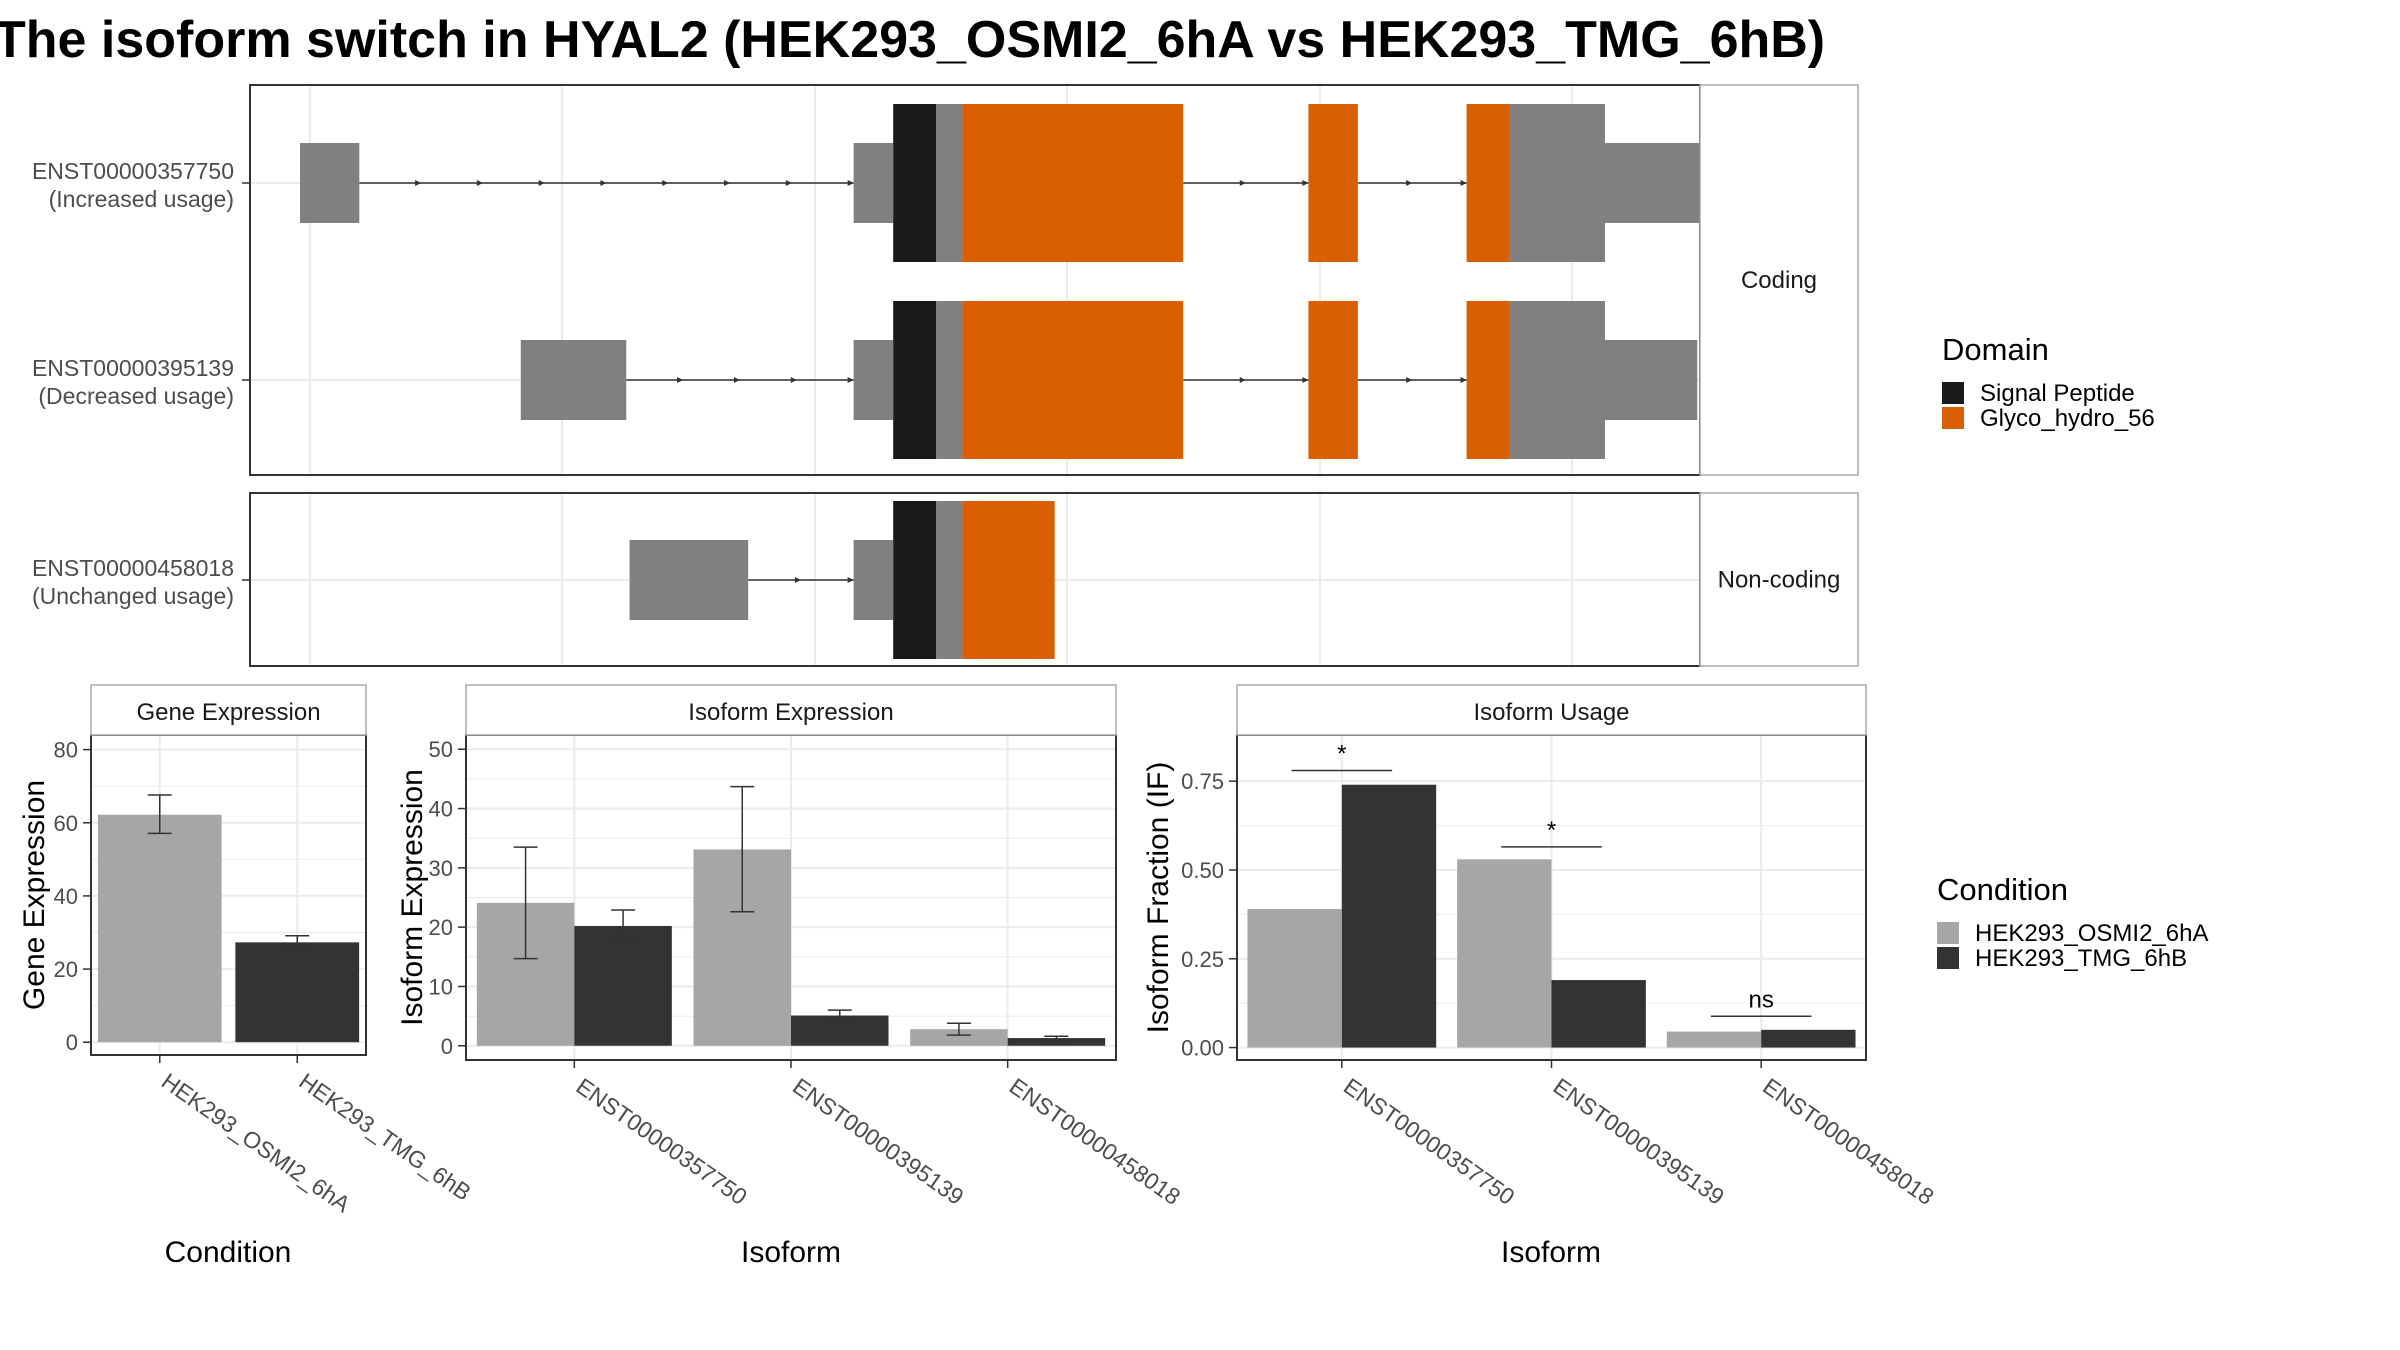 This screenshot has height=1350, width=2400. Describe the element at coordinates (1995, 349) in the screenshot. I see `domain-legend-title: Domain` at that location.